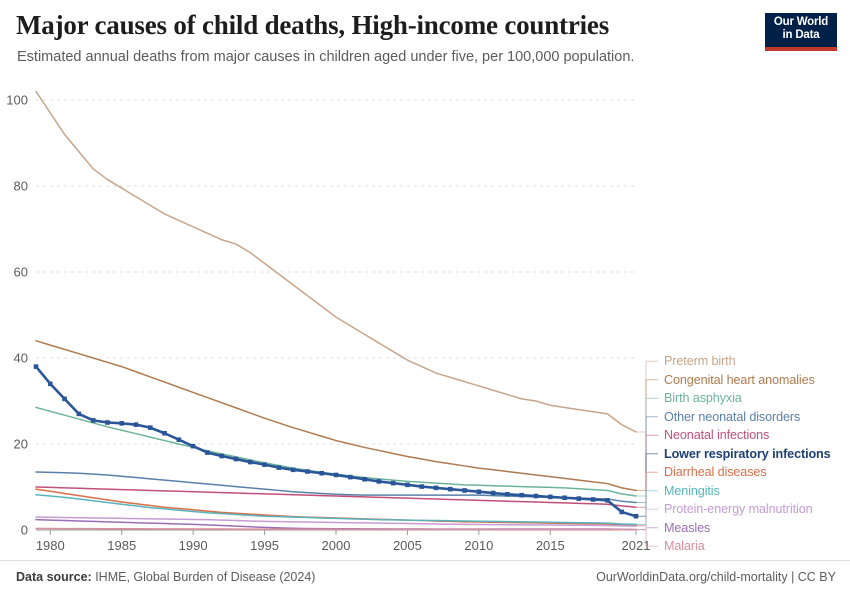  Describe the element at coordinates (732, 416) in the screenshot. I see `legend-item-3: Other neonatal disorders` at that location.